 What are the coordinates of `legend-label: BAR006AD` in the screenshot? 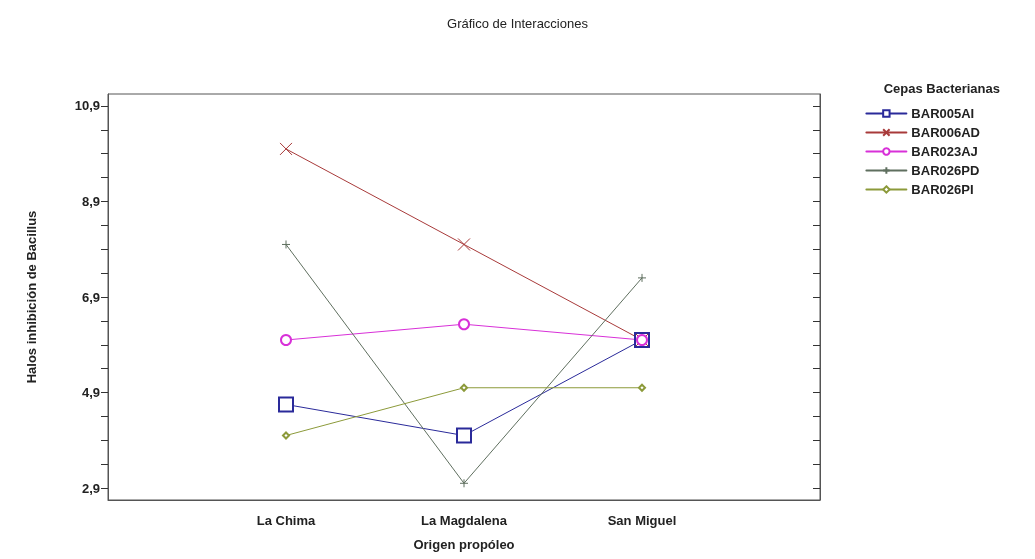 It's located at (946, 132).